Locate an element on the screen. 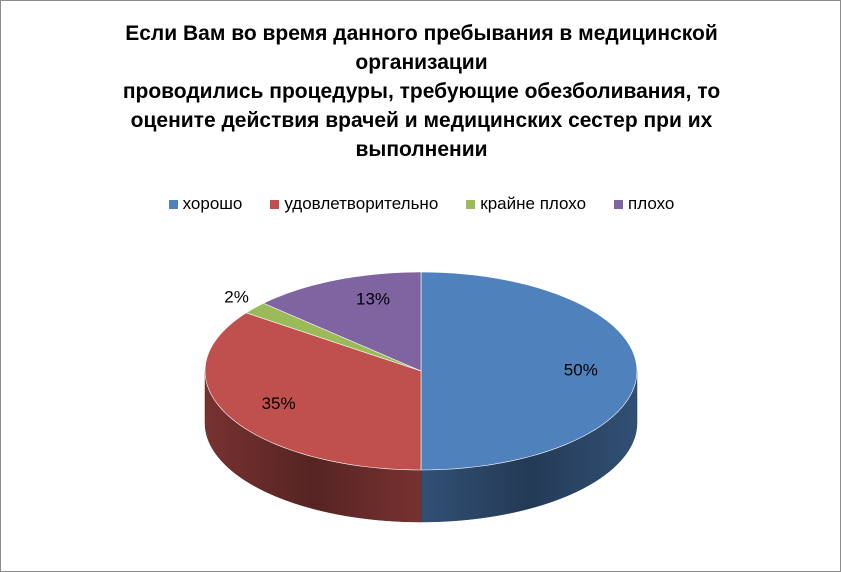 Image resolution: width=841 pixels, height=572 pixels. legend-item-ploho: плохо is located at coordinates (644, 204).